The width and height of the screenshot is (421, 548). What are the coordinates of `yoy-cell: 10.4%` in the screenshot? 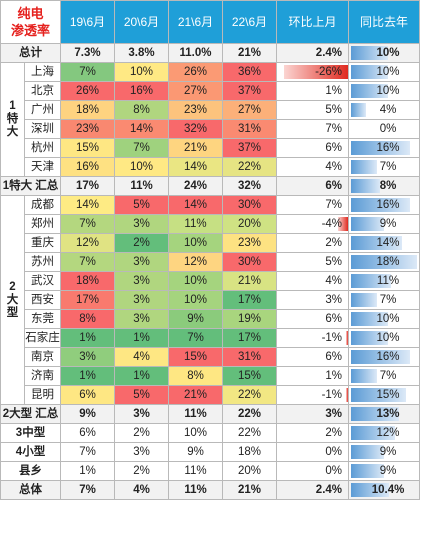 It's located at (384, 490).